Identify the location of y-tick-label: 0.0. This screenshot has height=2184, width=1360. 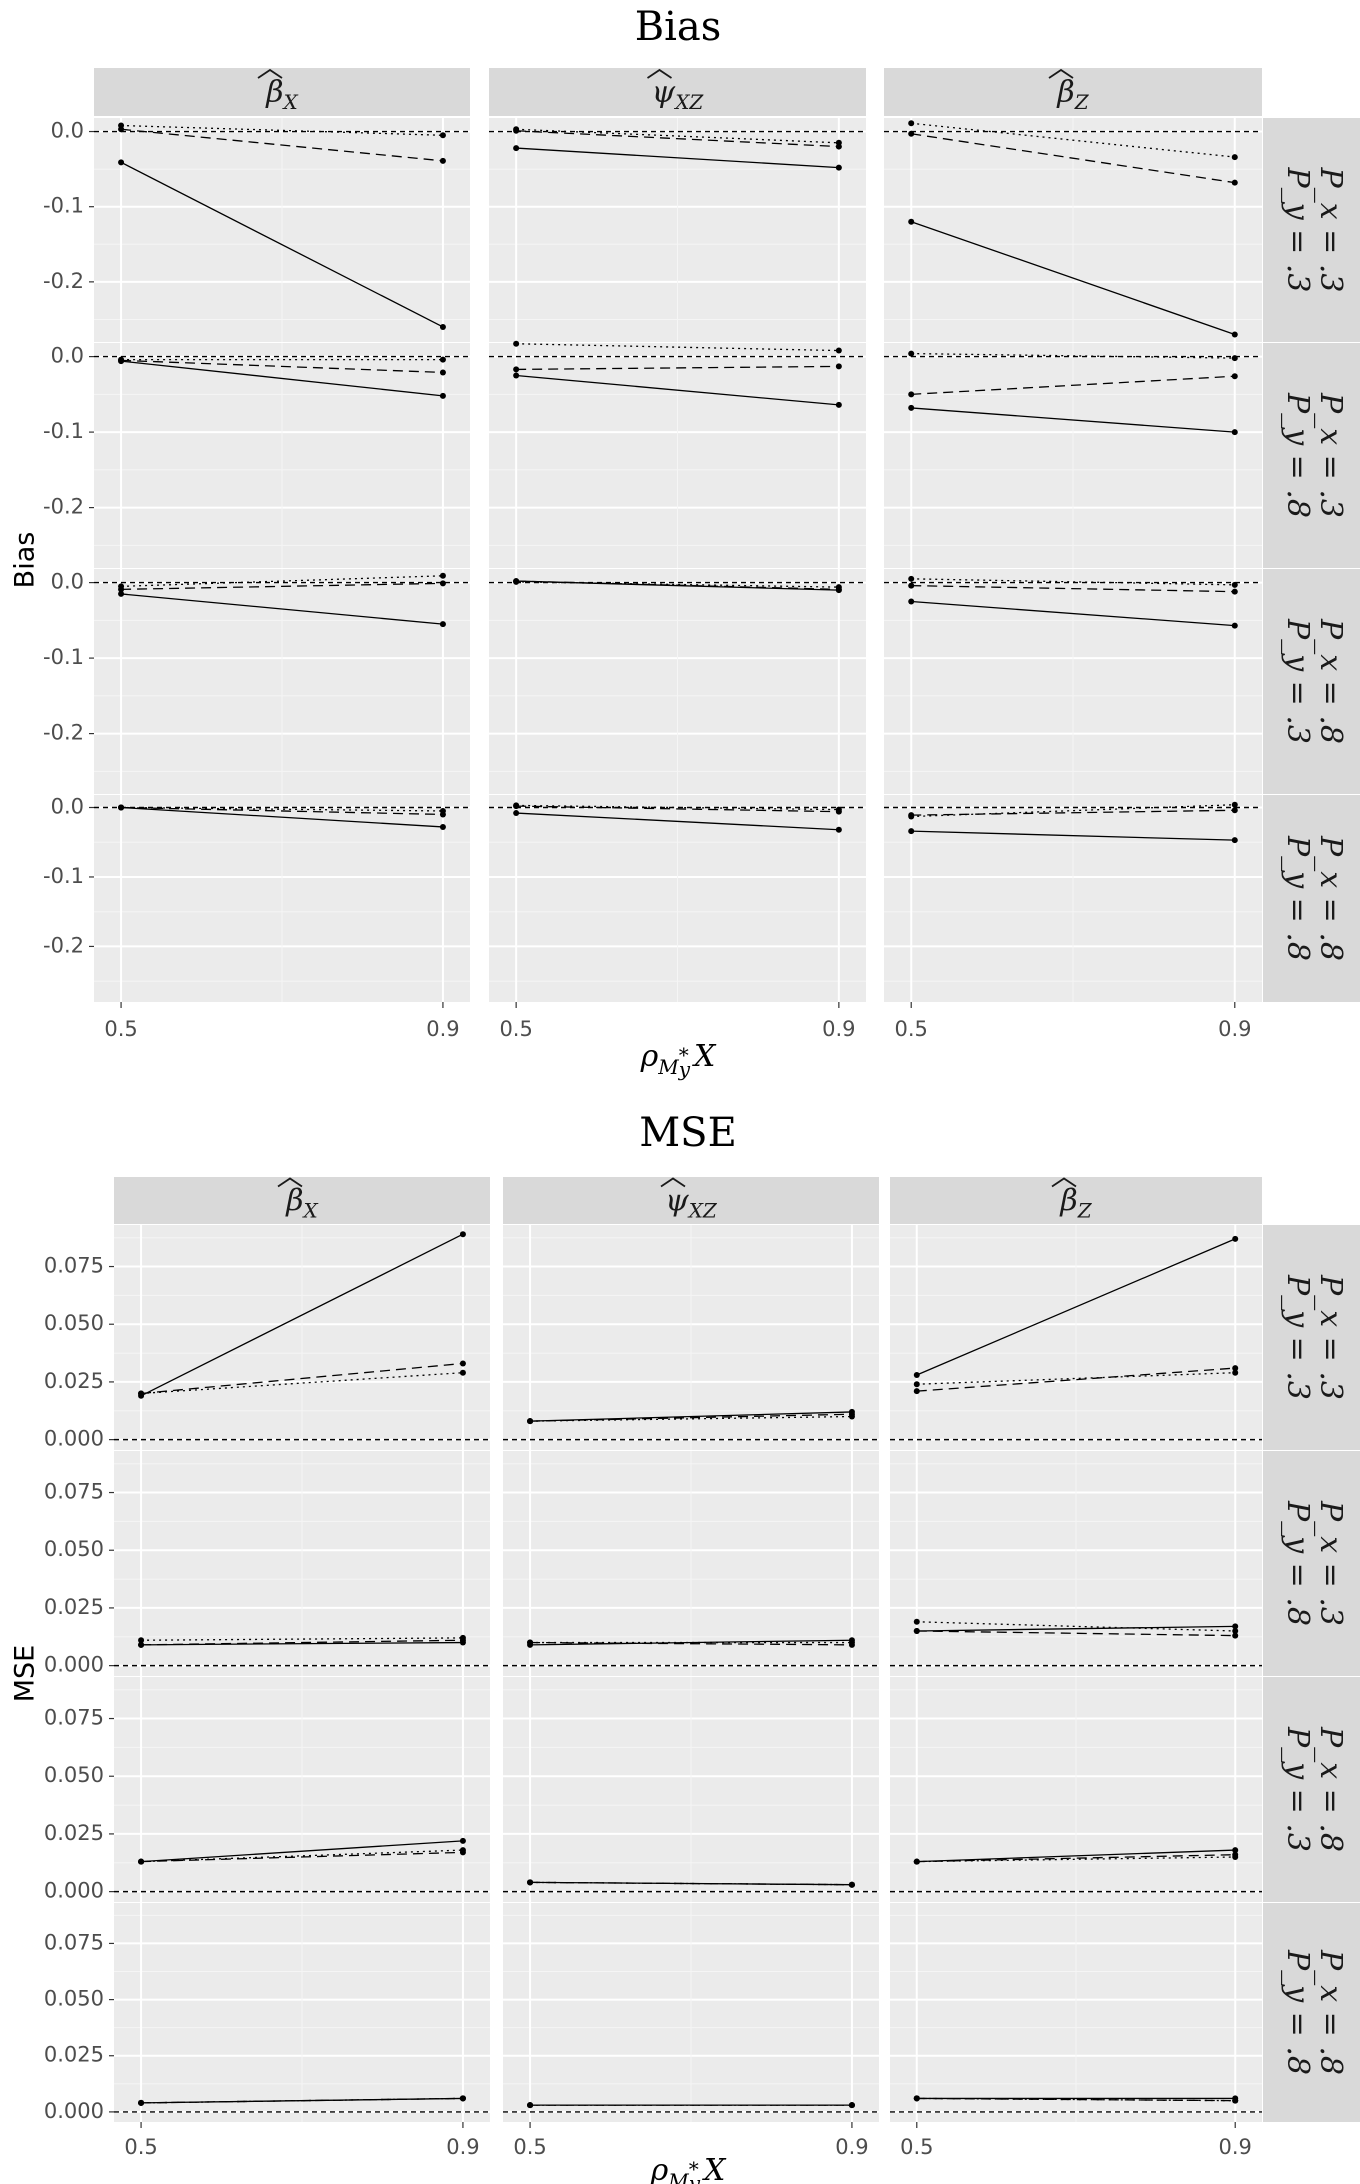
(67, 807).